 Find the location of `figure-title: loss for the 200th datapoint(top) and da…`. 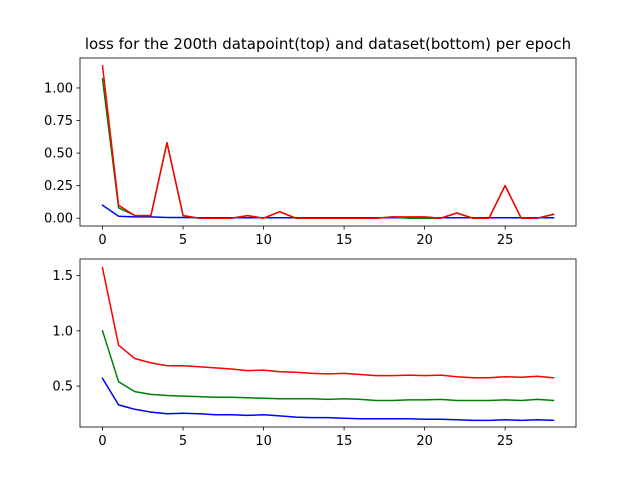

figure-title: loss for the 200th datapoint(top) and da… is located at coordinates (328, 44).